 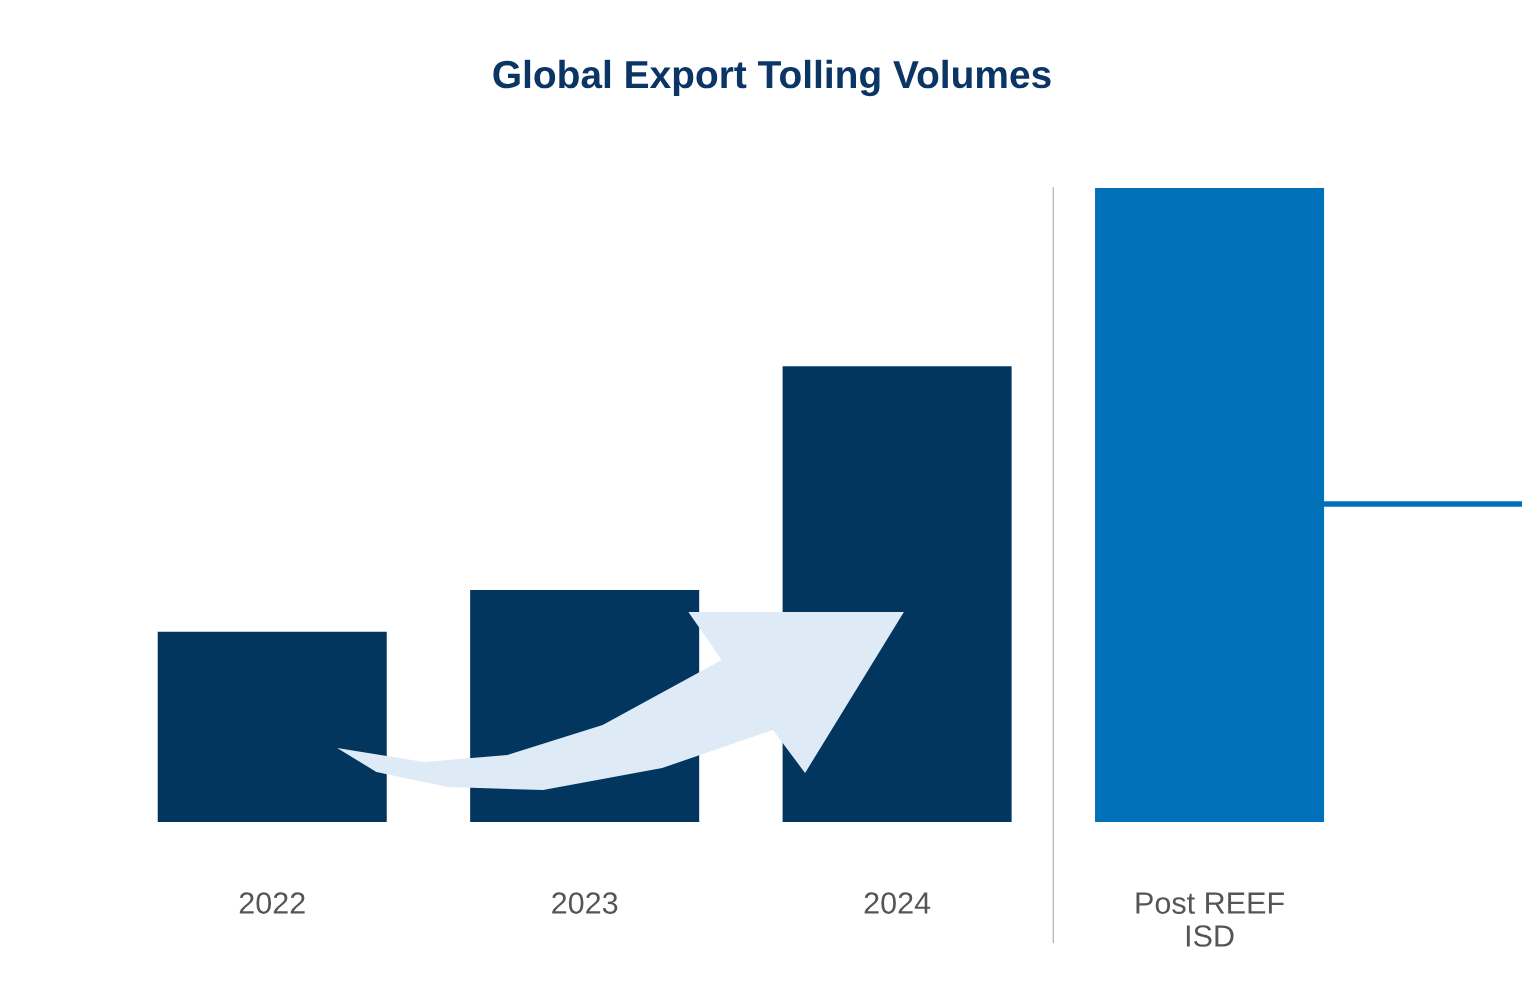 What do you see at coordinates (272, 903) in the screenshot?
I see `x-tick-label: 2022` at bounding box center [272, 903].